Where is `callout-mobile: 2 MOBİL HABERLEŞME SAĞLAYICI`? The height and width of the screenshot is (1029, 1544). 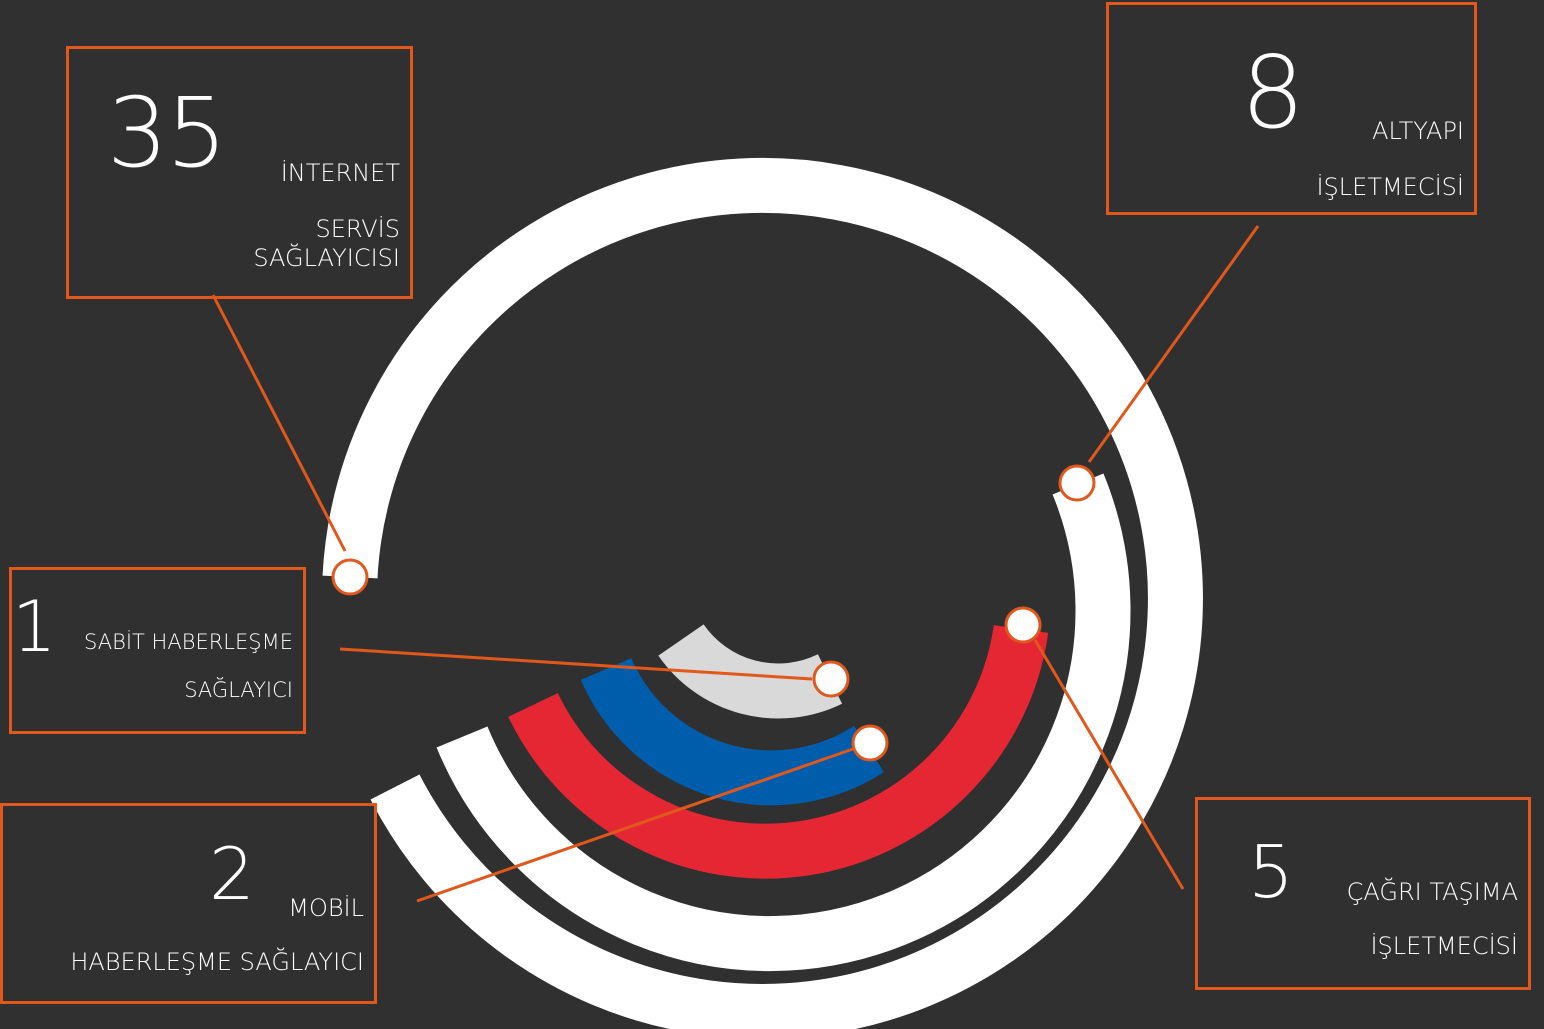 callout-mobile: 2 MOBİL HABERLEŞME SAĞLAYICI is located at coordinates (188, 903).